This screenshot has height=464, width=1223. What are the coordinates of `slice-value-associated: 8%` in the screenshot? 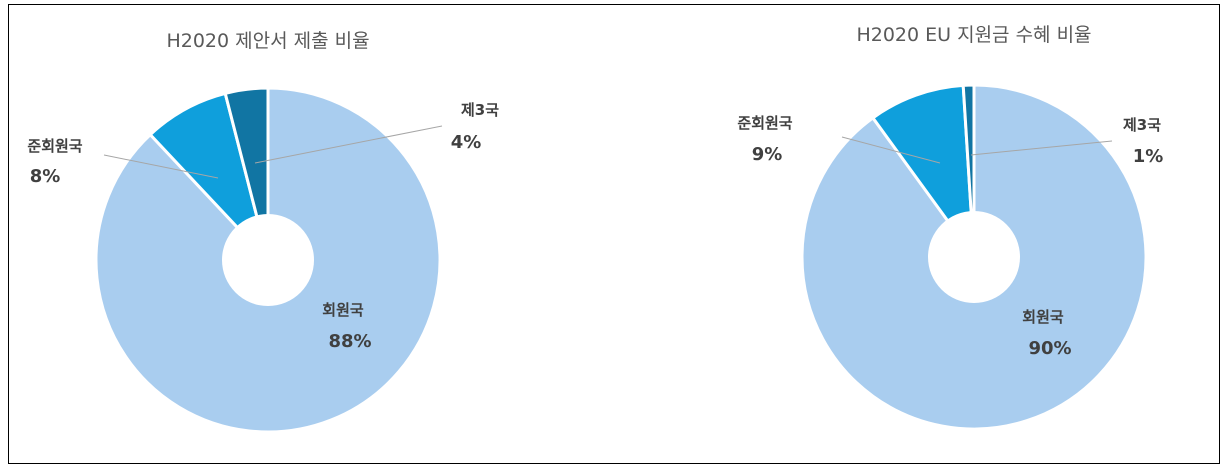 It's located at (45, 176).